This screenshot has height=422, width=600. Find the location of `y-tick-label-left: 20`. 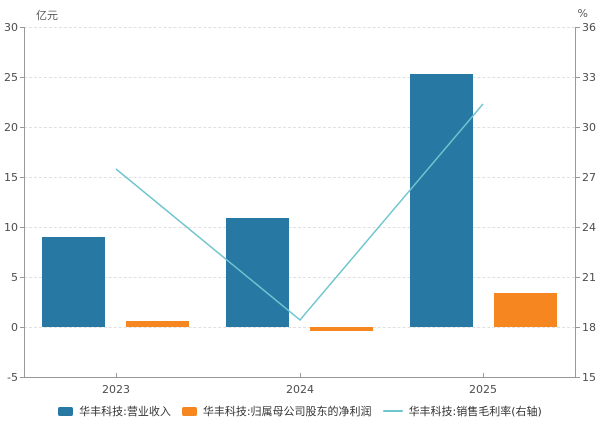

y-tick-label-left: 20 is located at coordinates (11, 127).